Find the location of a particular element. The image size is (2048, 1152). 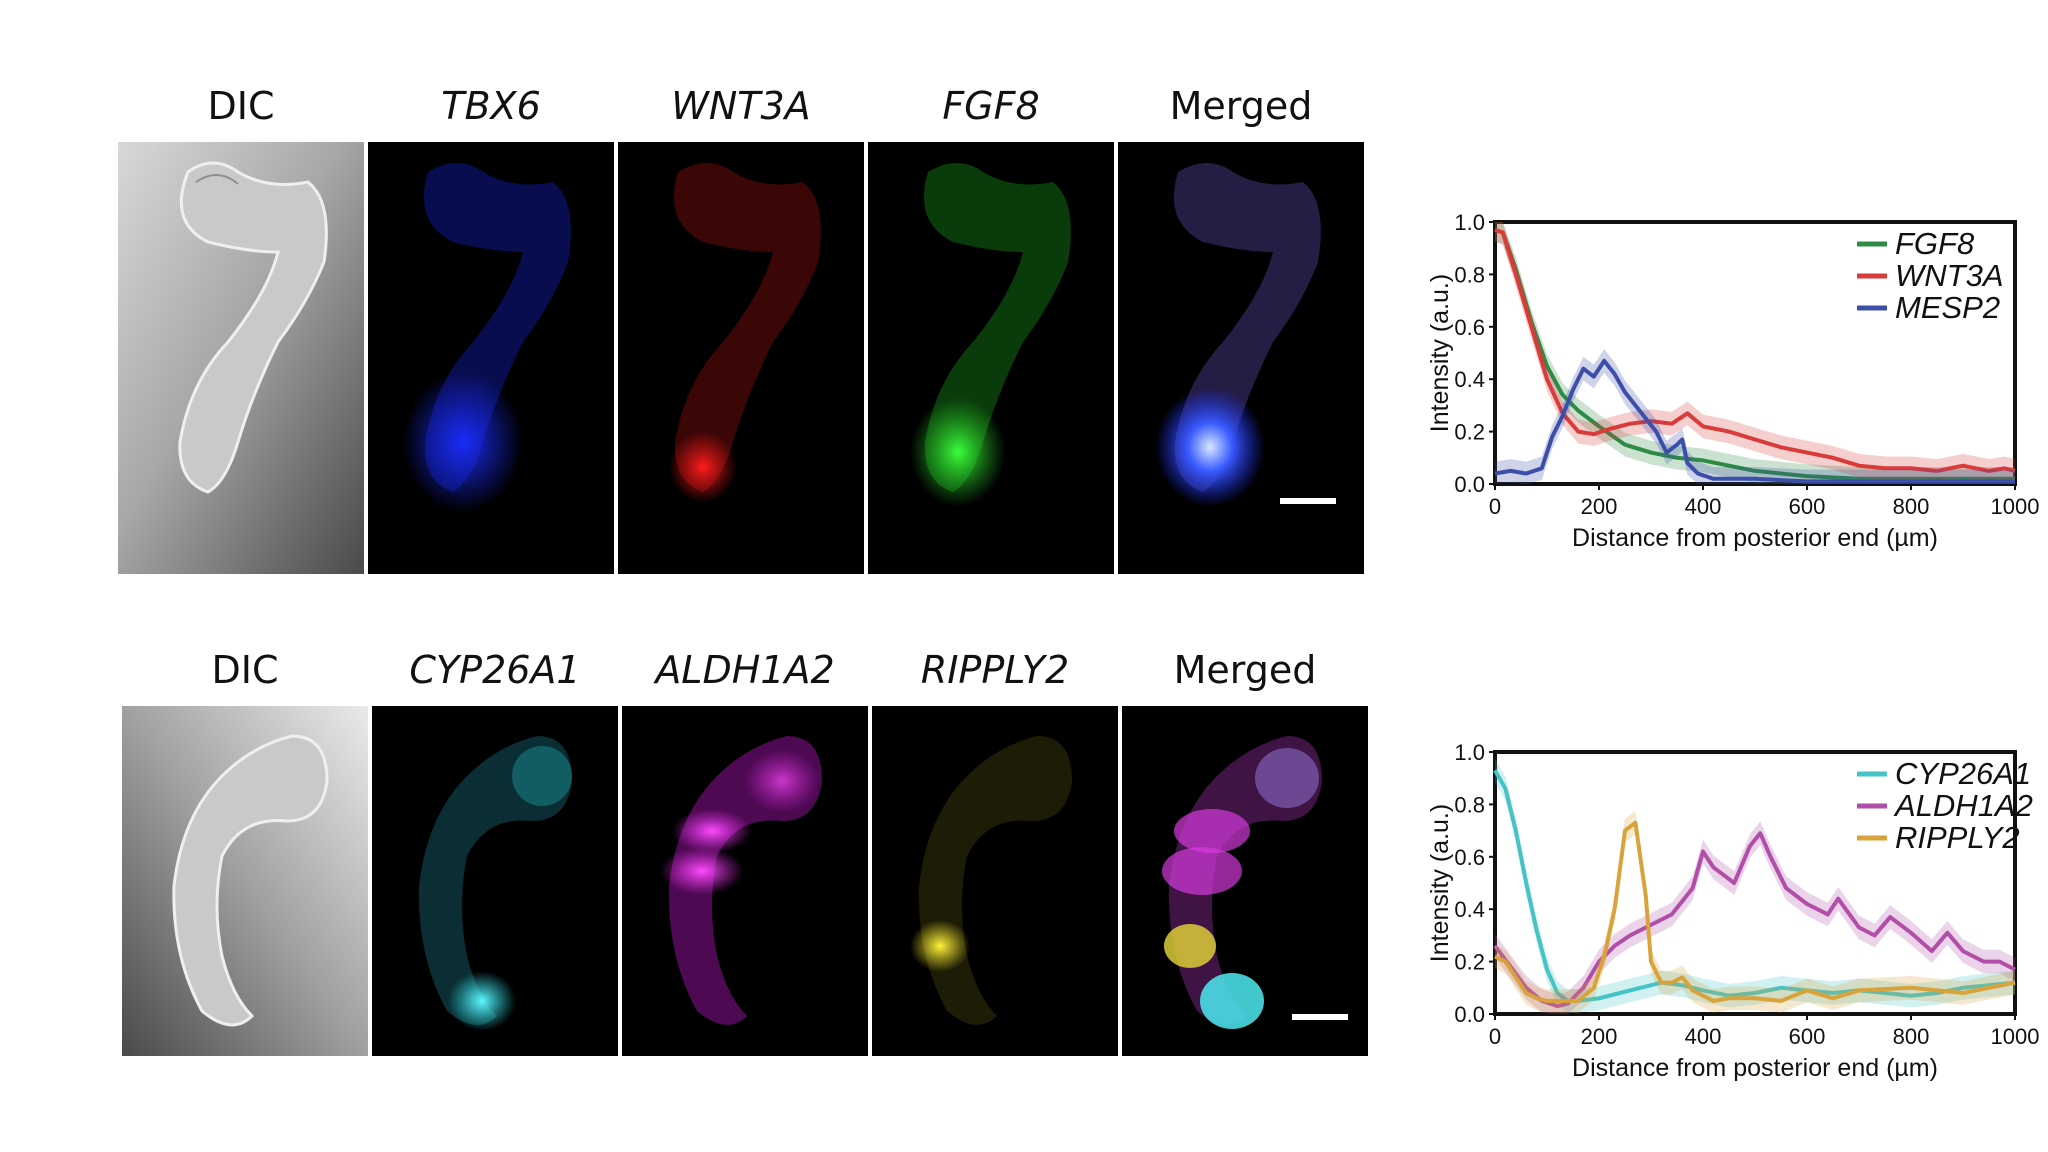

series-band-wnt3a is located at coordinates (1755, 352).